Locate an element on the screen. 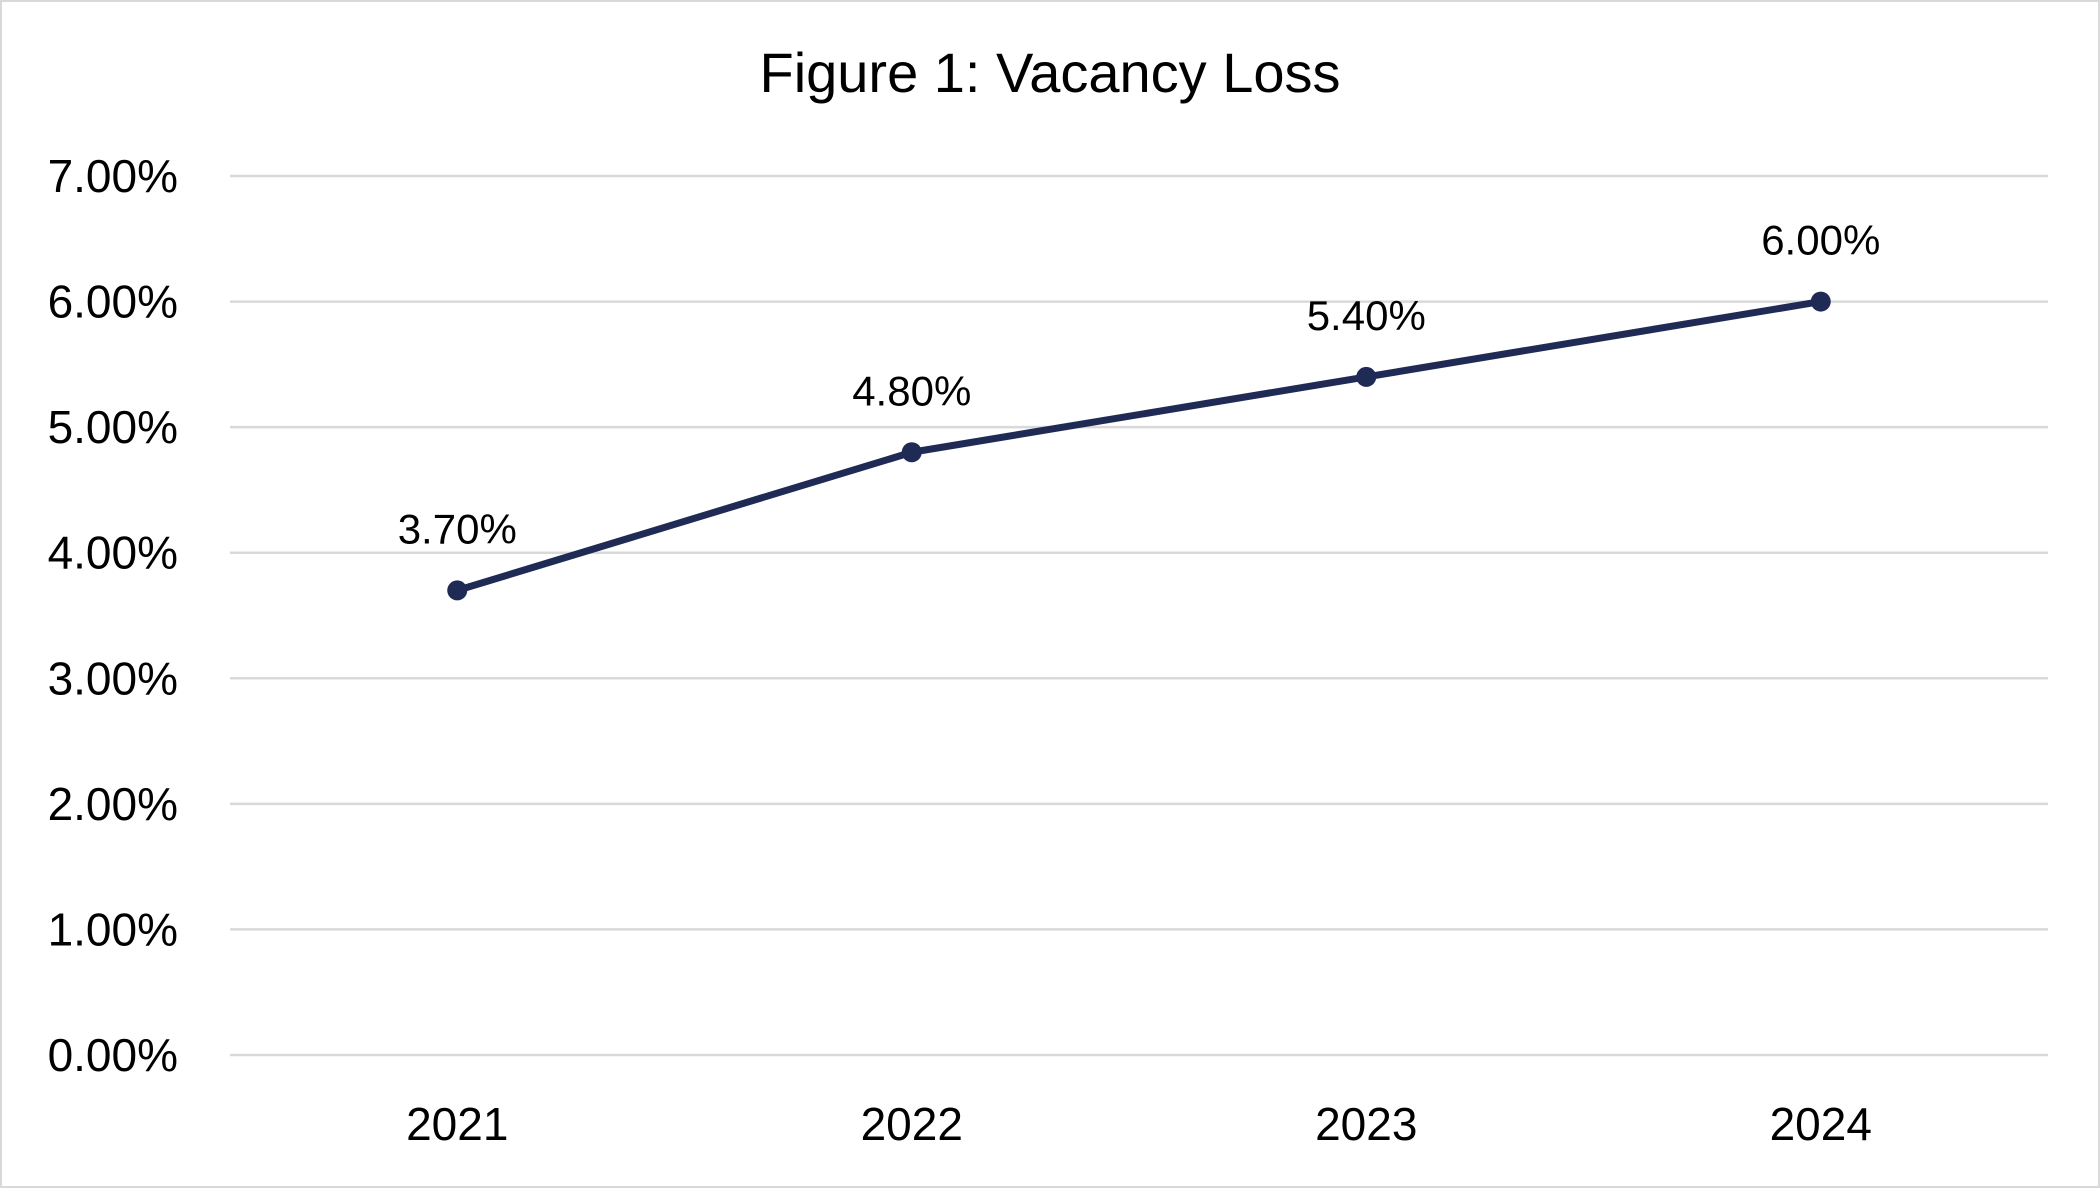  x-axis-ticks: 2021 2022 2023 2024 is located at coordinates (1139, 1124).